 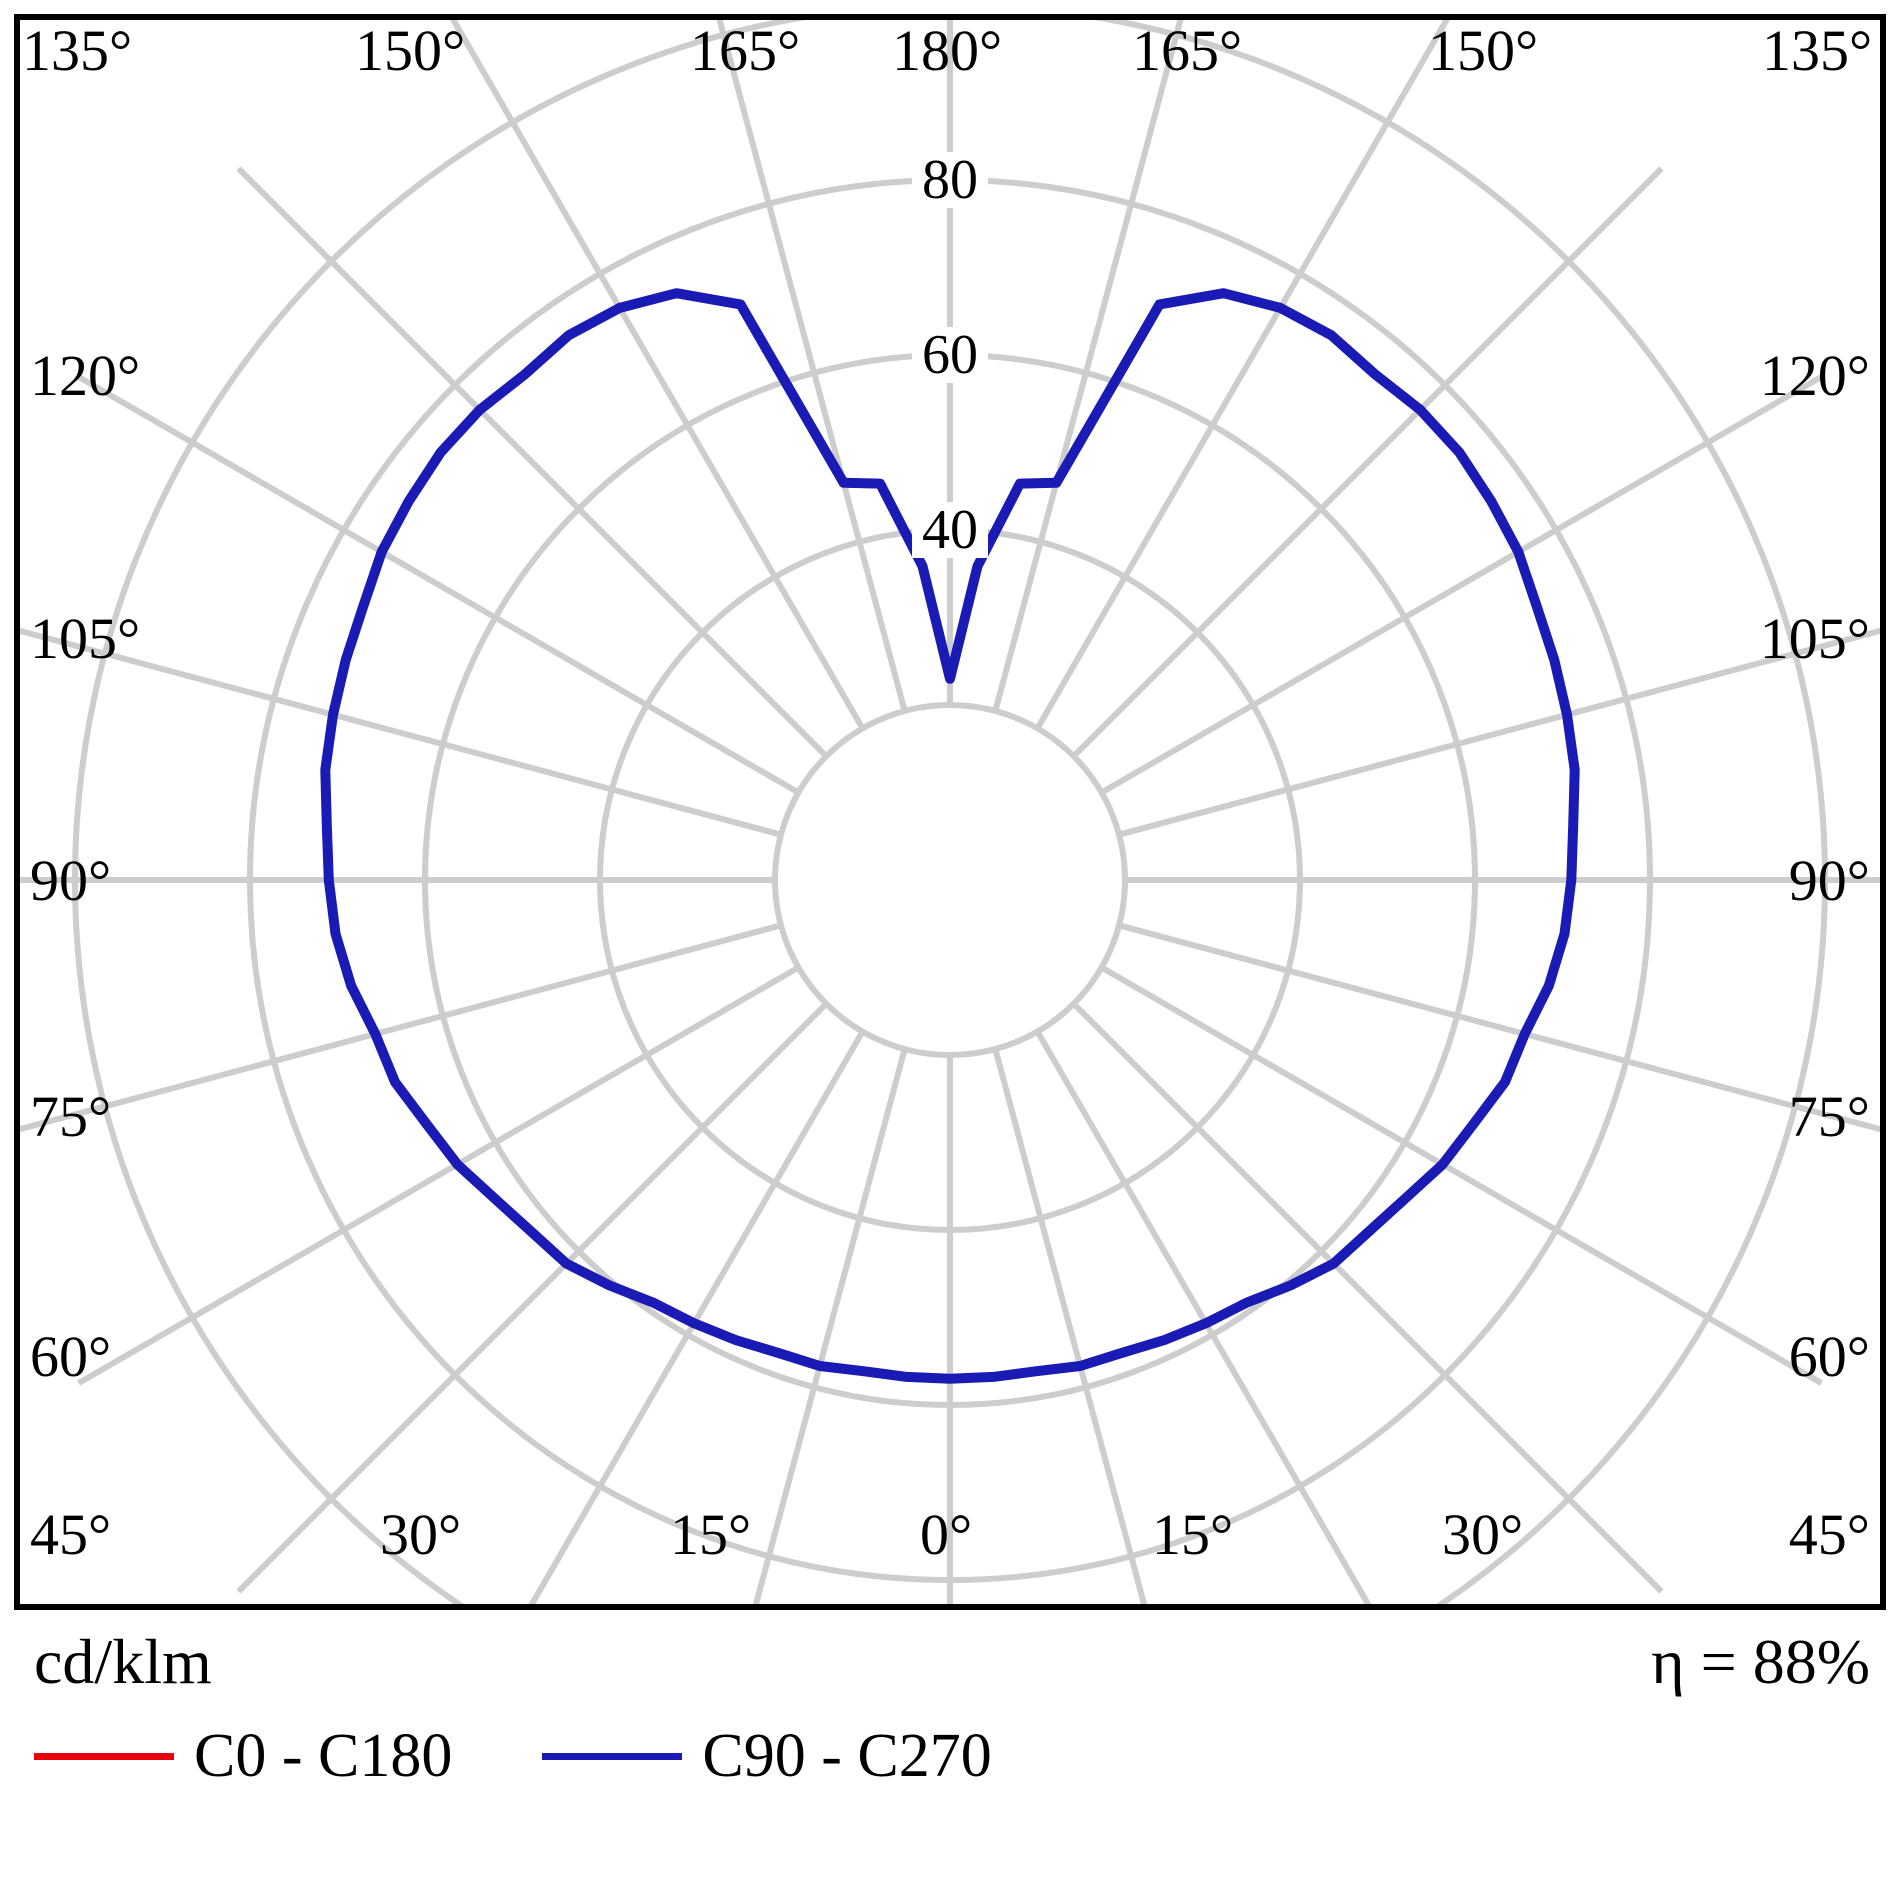 I want to click on angle-label-top-135-left: 135°, so click(x=77, y=50).